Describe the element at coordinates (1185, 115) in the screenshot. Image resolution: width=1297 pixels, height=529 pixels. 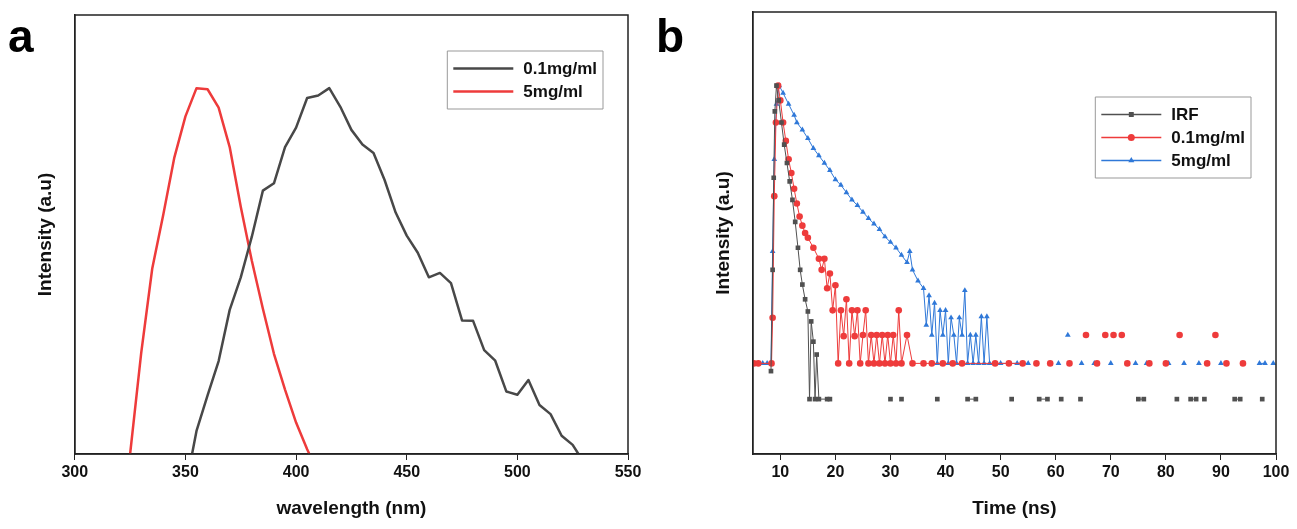
I see `legend-label: IRF` at that location.